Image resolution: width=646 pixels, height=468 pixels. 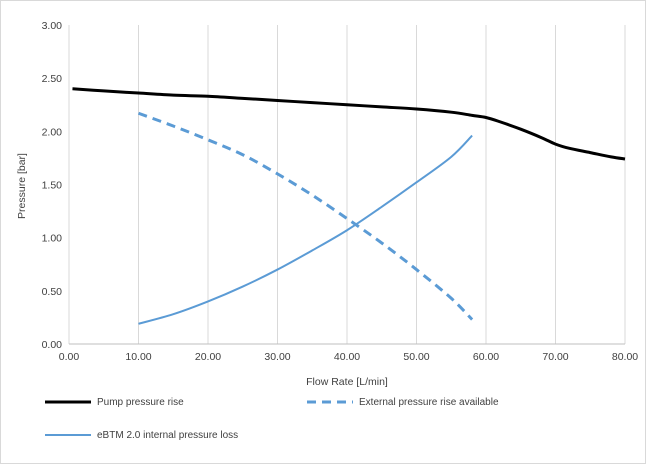 I want to click on legend-label-pump-pressure-rise: Pump pressure rise, so click(x=140, y=402).